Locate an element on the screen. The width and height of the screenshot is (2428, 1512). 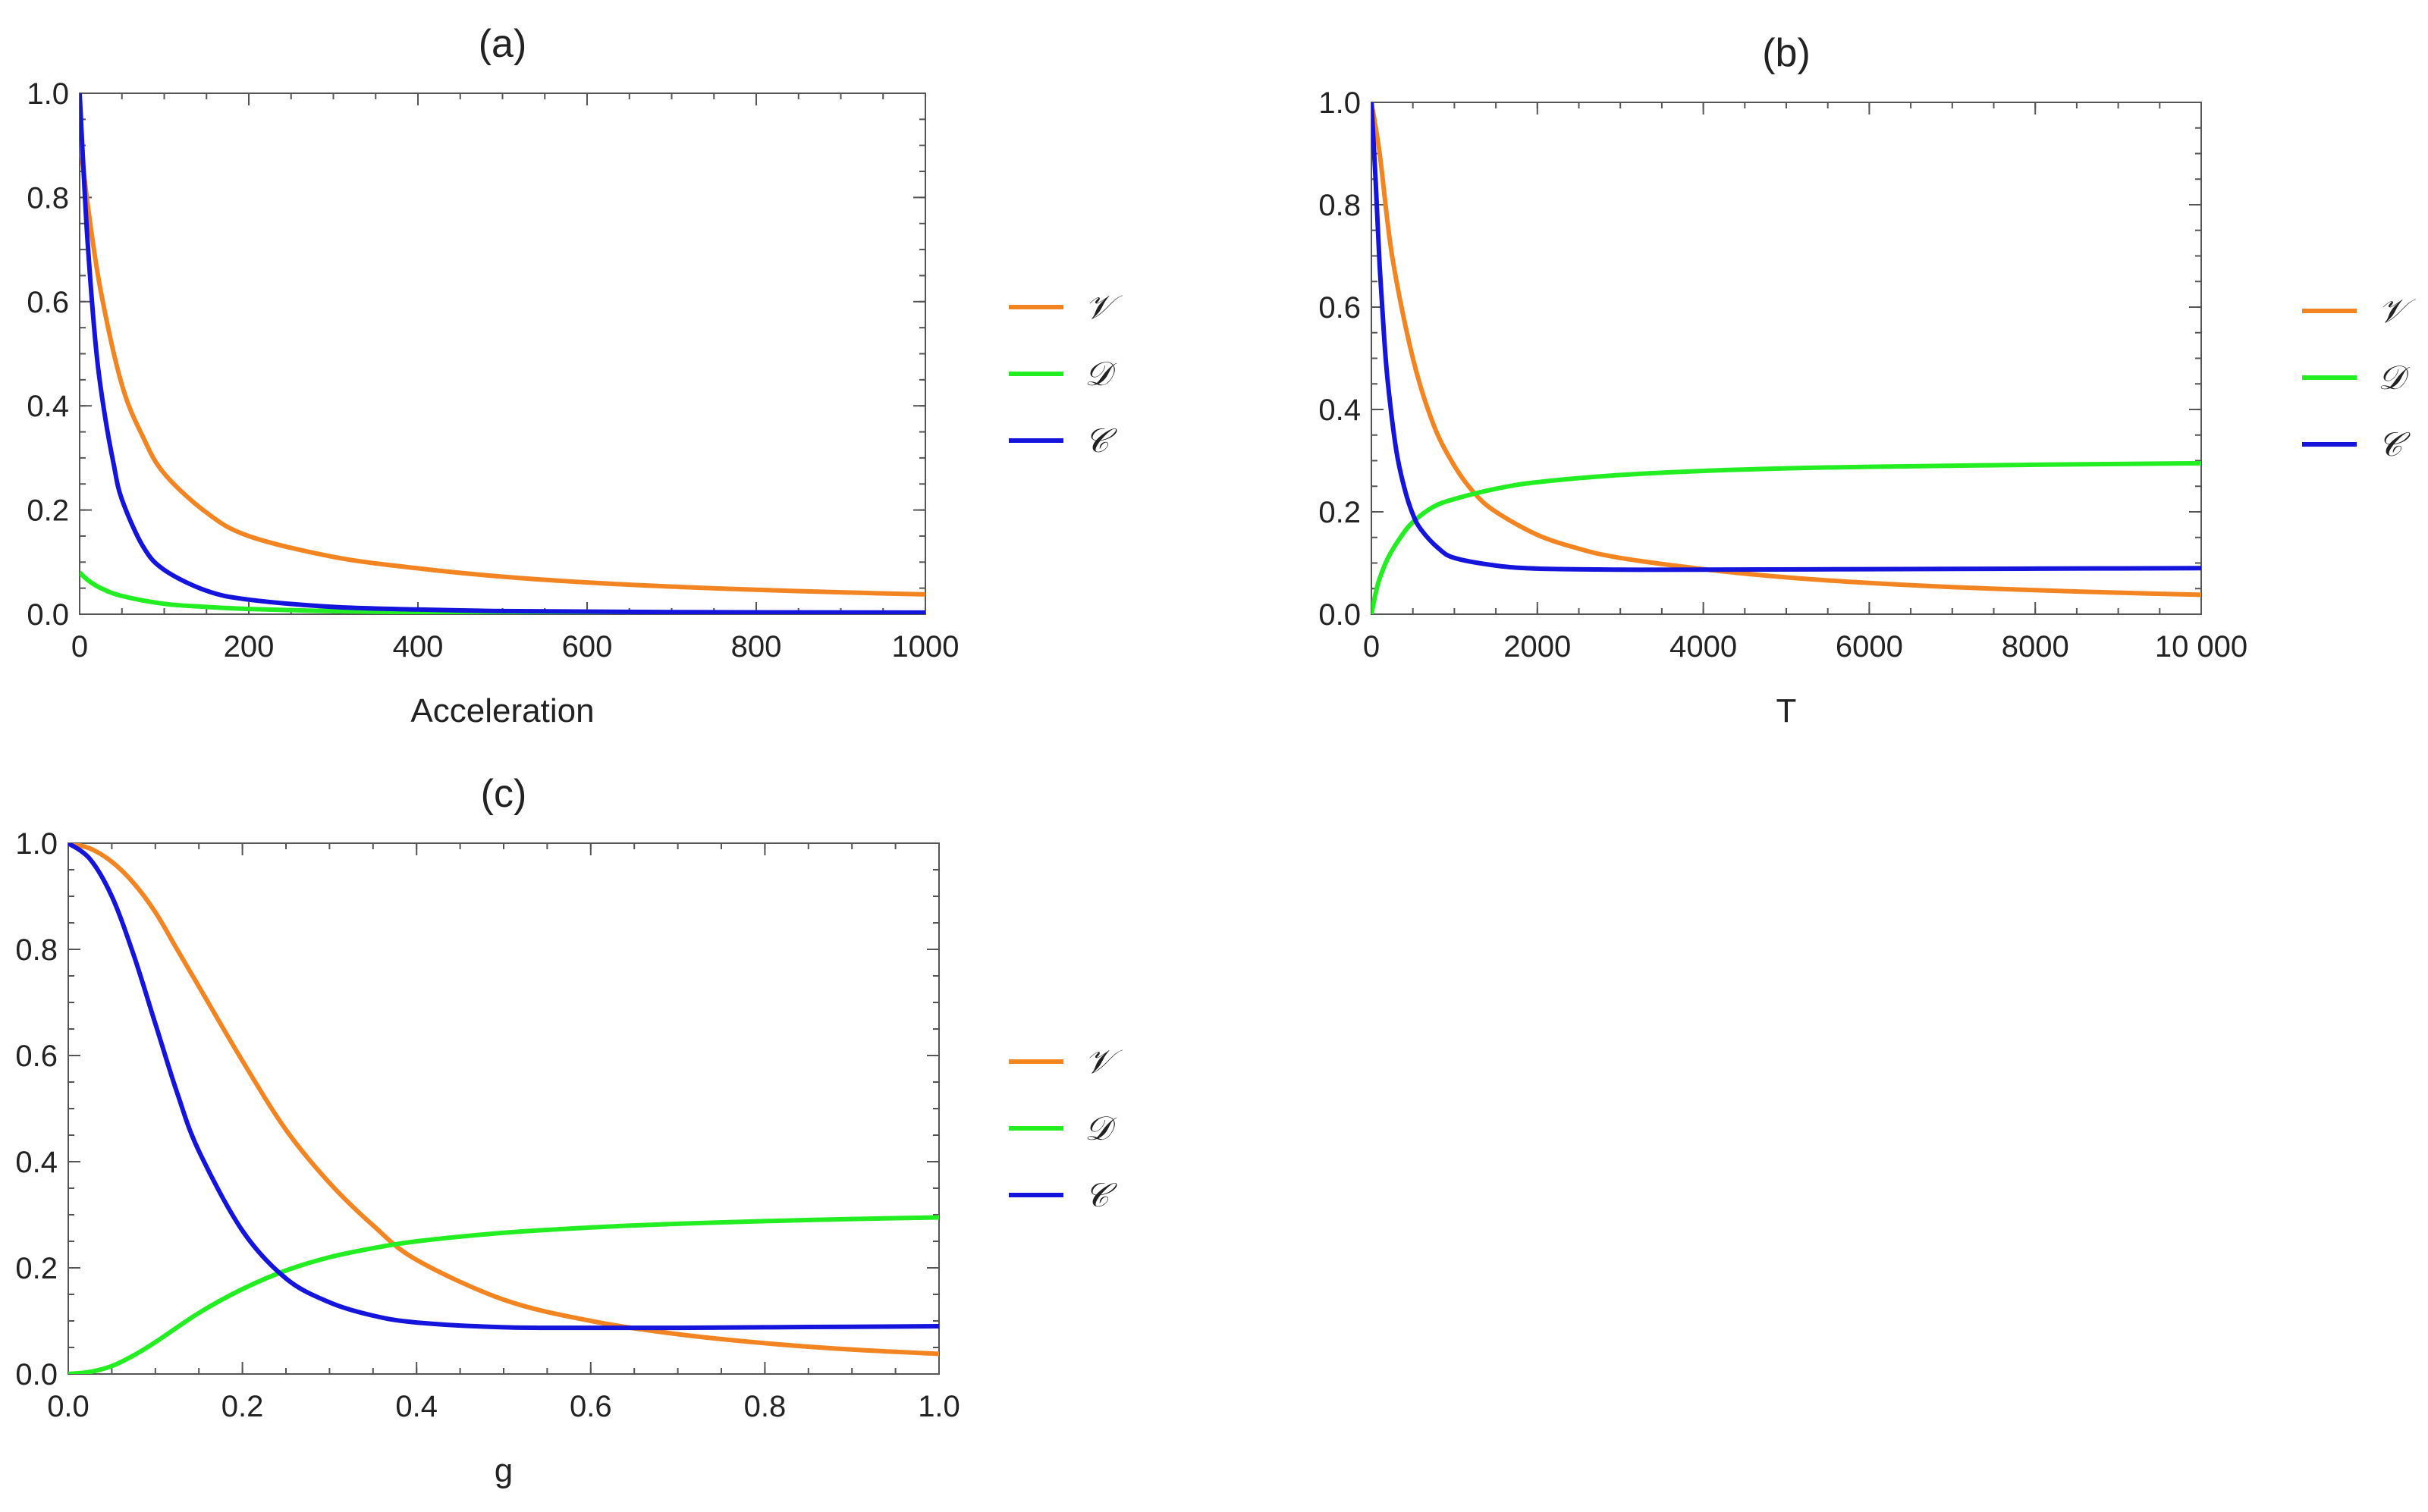
x-tick-label: 0.8 is located at coordinates (765, 1406).